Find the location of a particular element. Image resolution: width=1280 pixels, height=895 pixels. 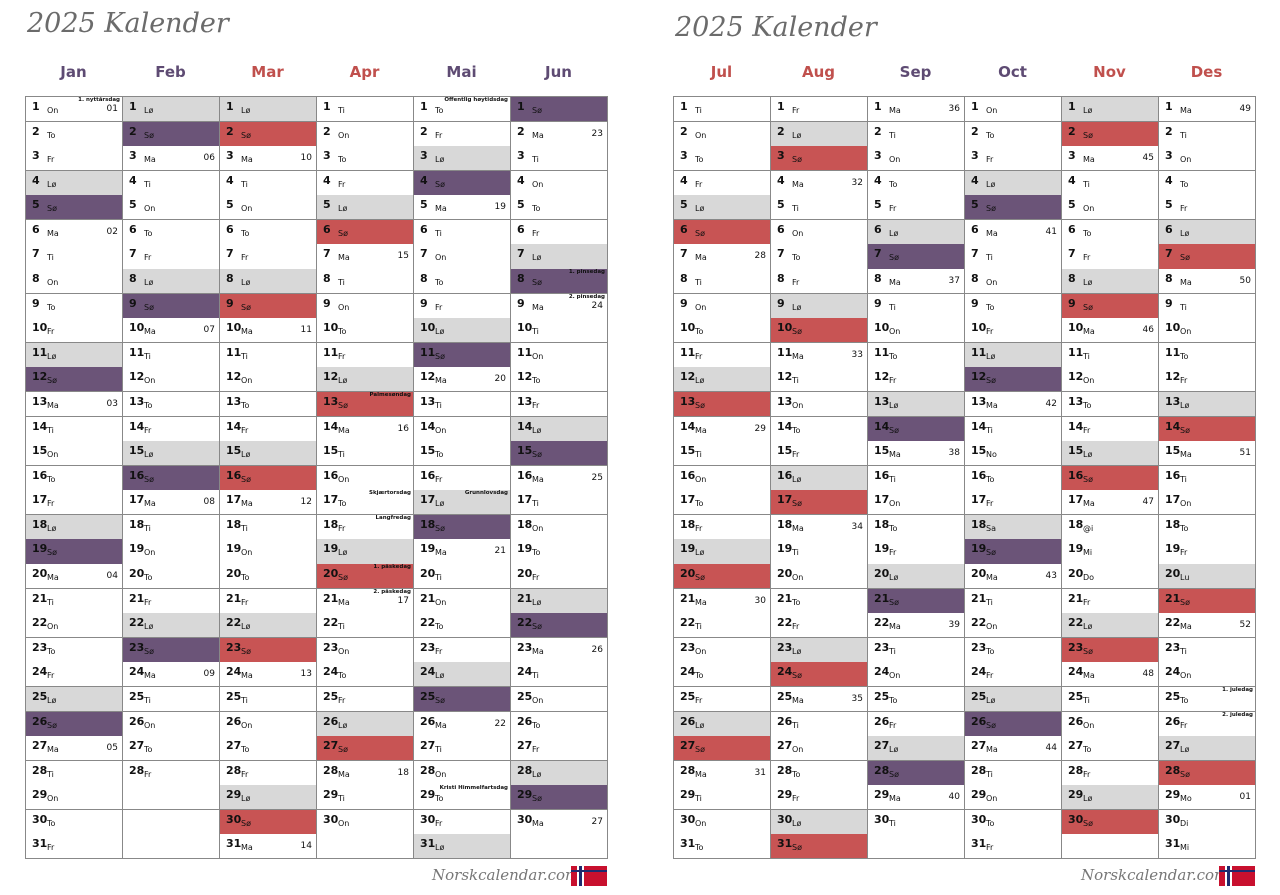

day-number: 19 is located at coordinates (979, 549).